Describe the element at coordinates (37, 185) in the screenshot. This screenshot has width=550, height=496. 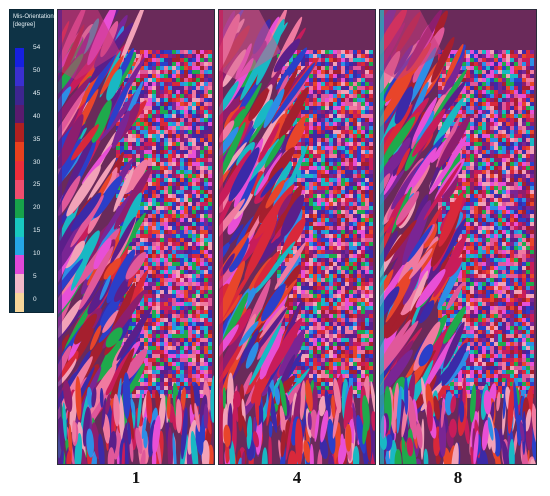
I see `legend-tick-label: 25` at that location.